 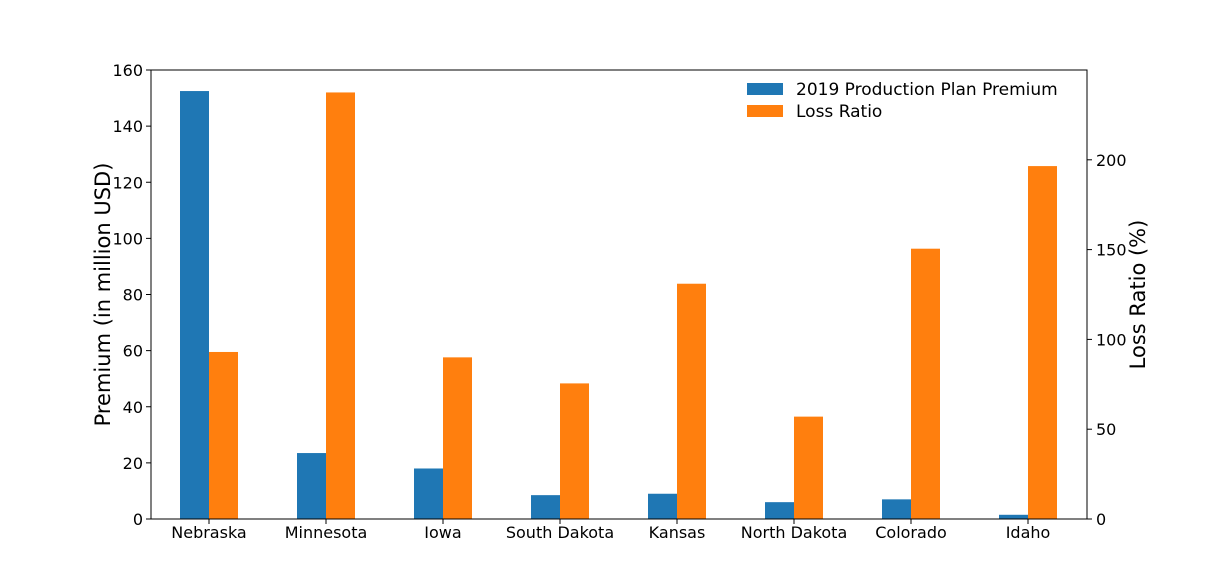 I want to click on y2-tick-label: 50, so click(x=1106, y=429).